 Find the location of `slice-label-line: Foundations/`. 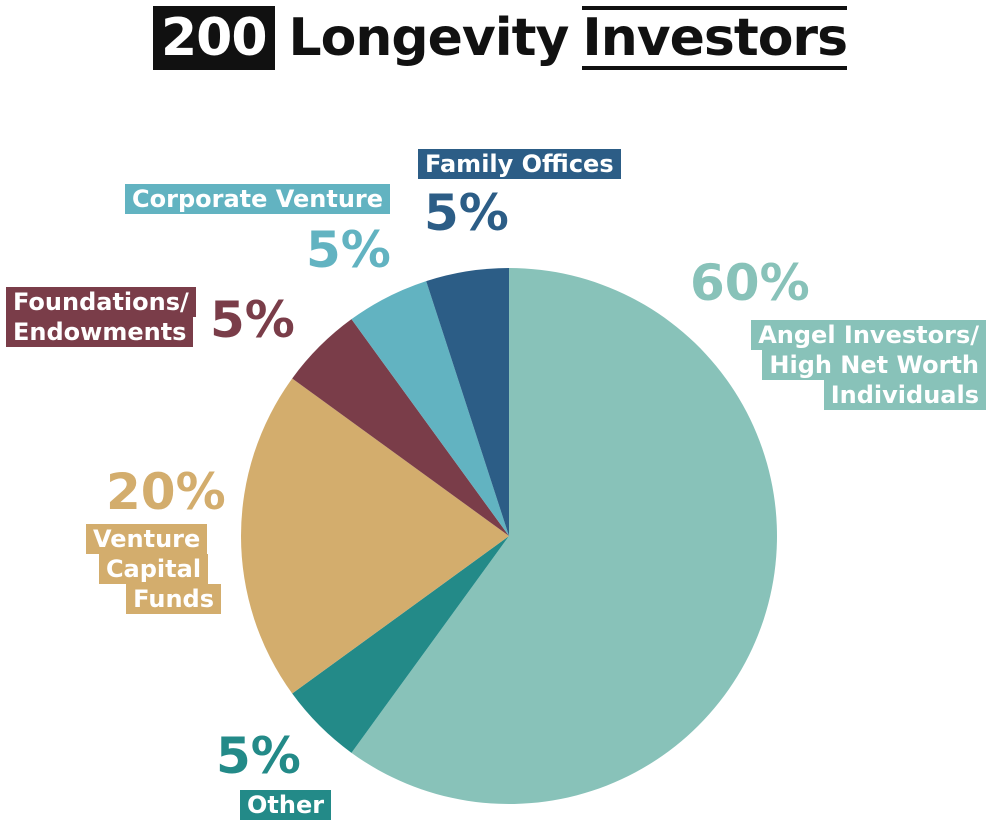

slice-label-line: Foundations/ is located at coordinates (101, 302).